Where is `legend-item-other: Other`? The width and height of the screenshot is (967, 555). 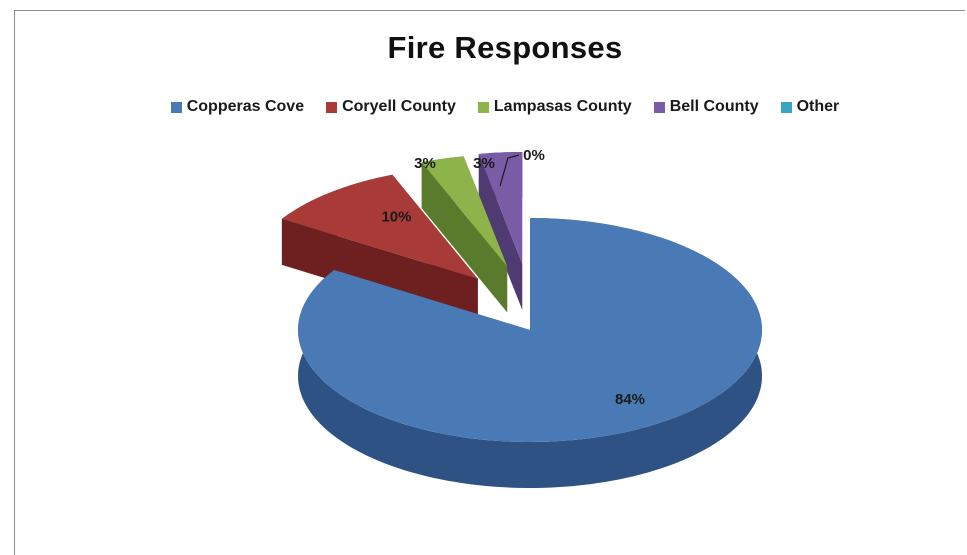
legend-item-other: Other is located at coordinates (810, 107).